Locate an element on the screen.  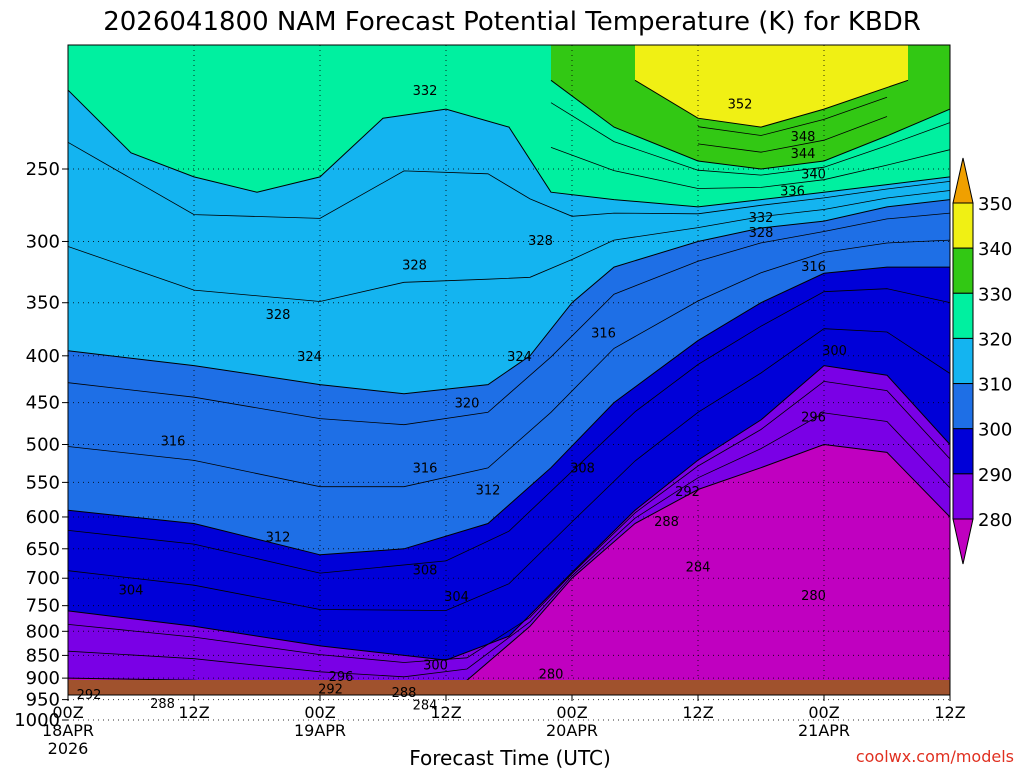
y-tick-label-400: 400 is located at coordinates (43, 356).